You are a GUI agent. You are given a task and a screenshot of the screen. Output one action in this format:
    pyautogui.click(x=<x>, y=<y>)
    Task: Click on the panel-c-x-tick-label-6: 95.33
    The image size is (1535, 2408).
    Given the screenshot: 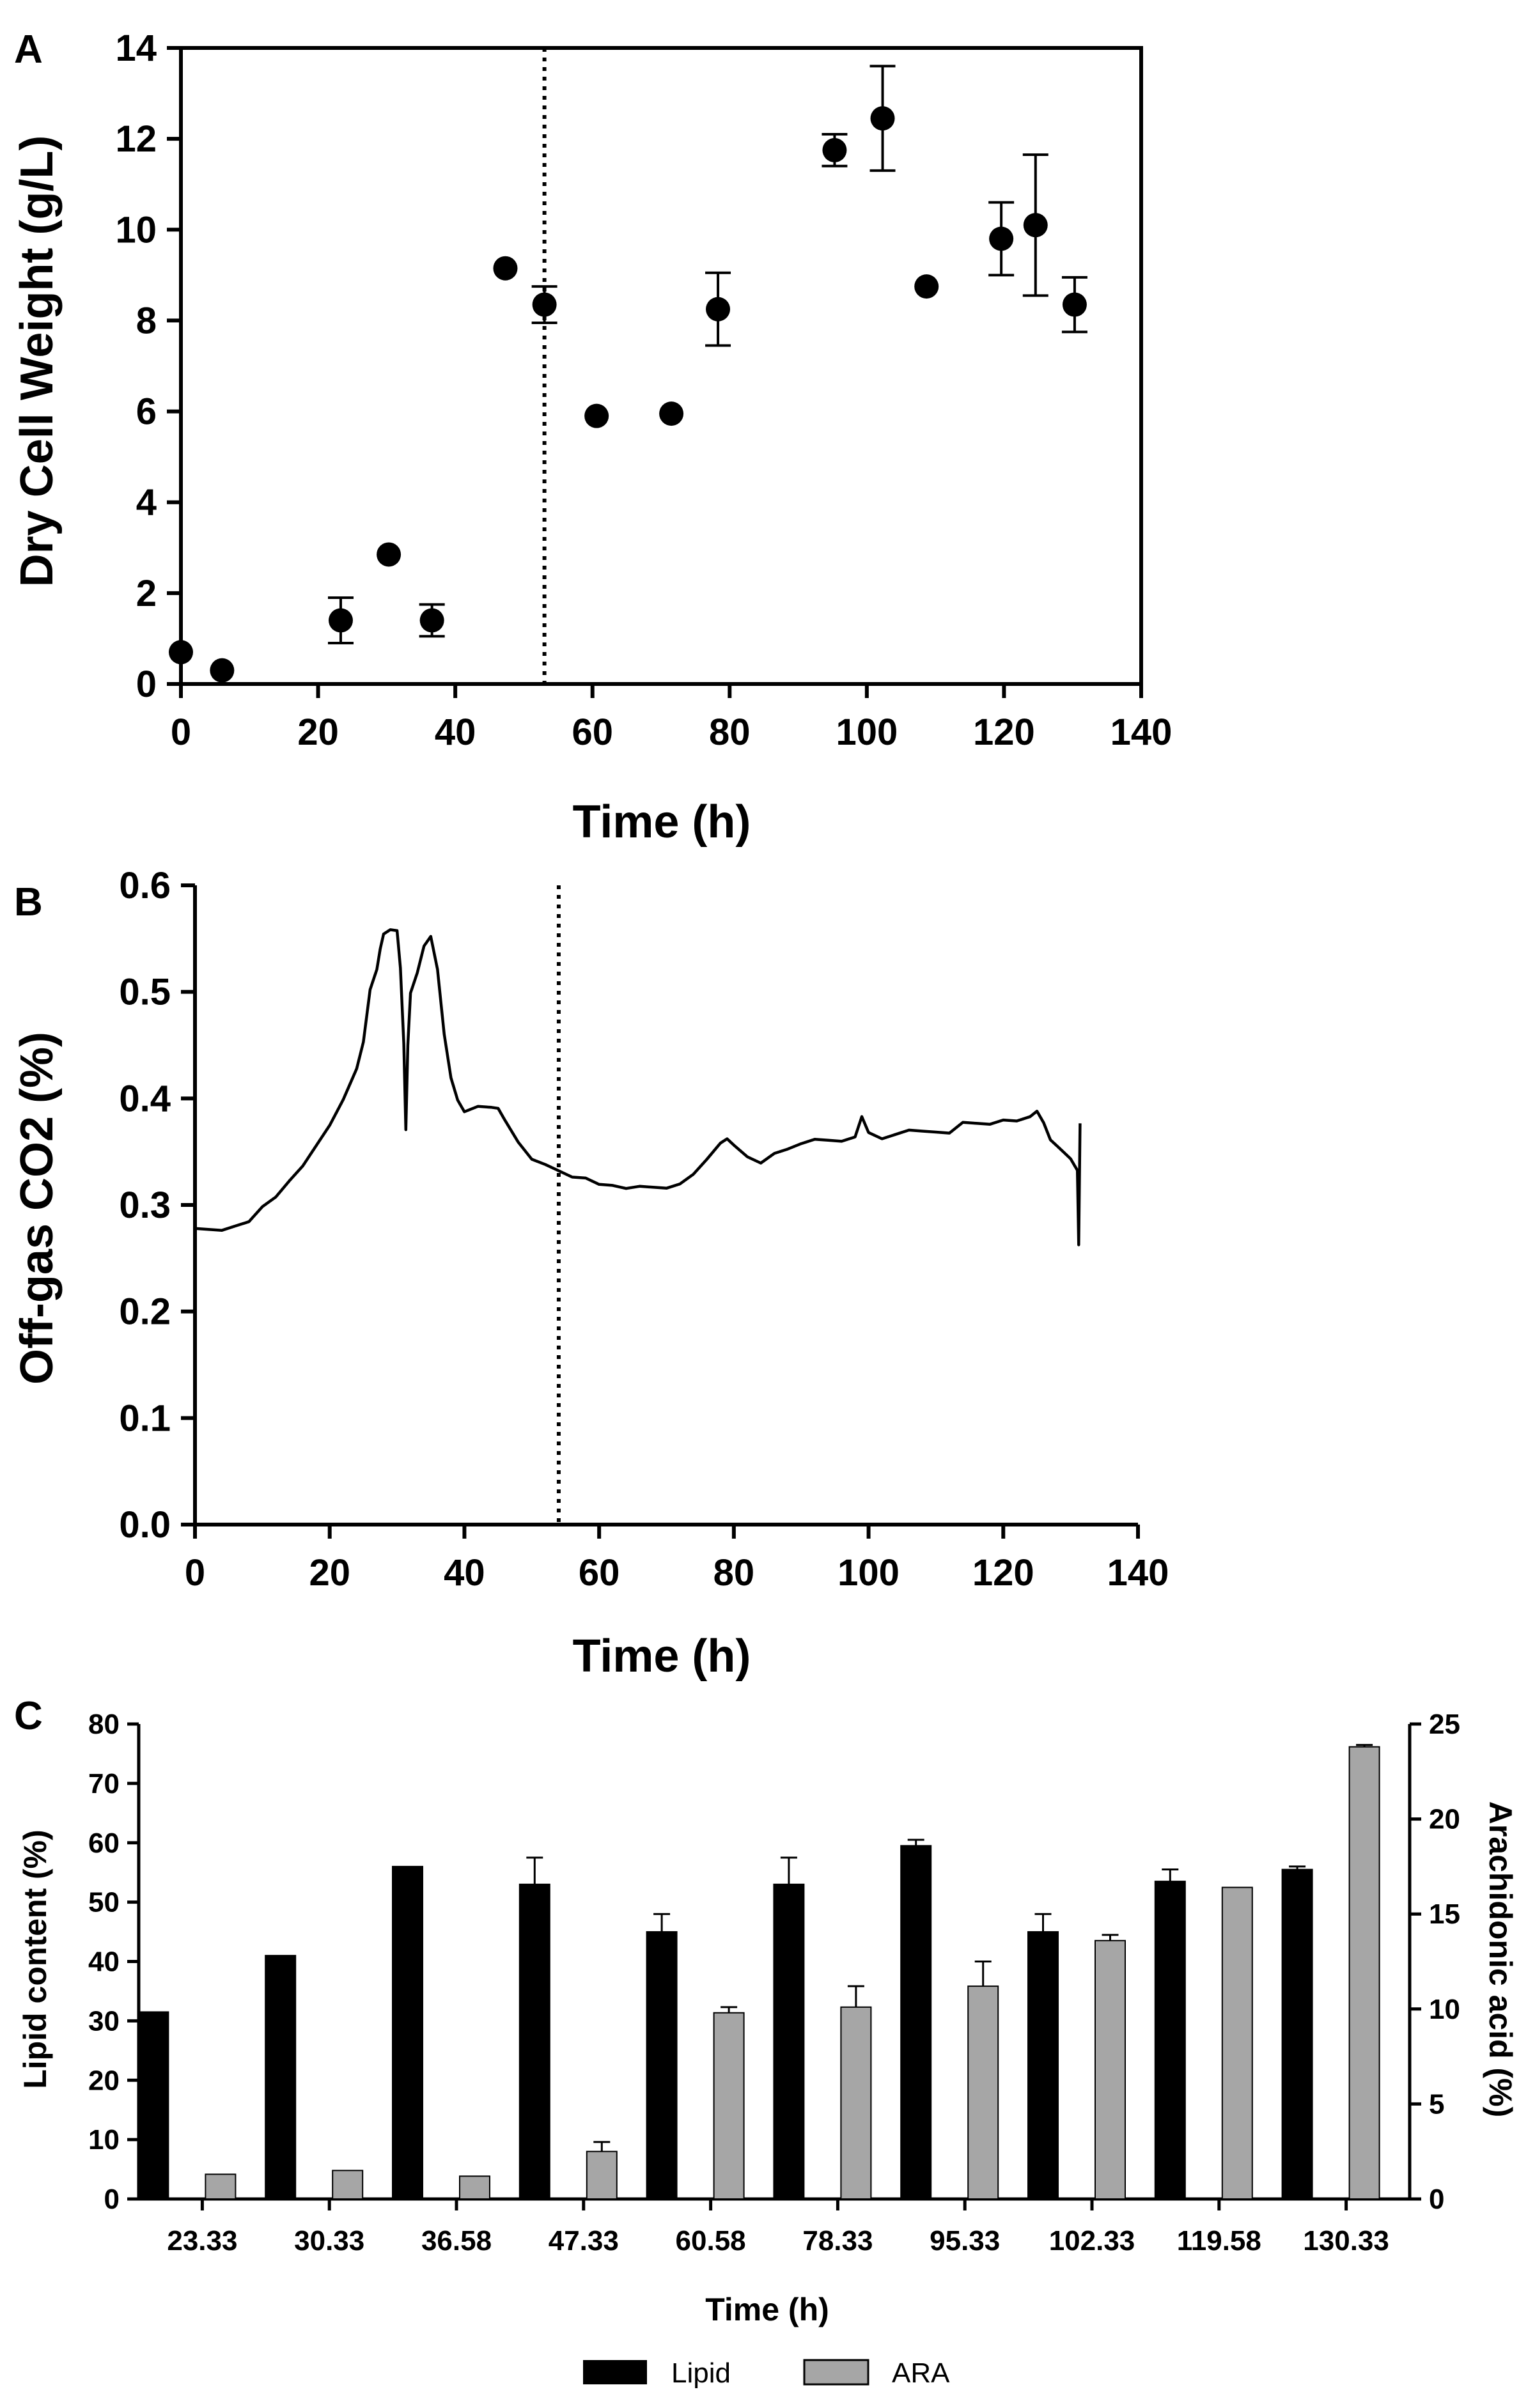 What is the action you would take?
    pyautogui.click(x=965, y=2241)
    